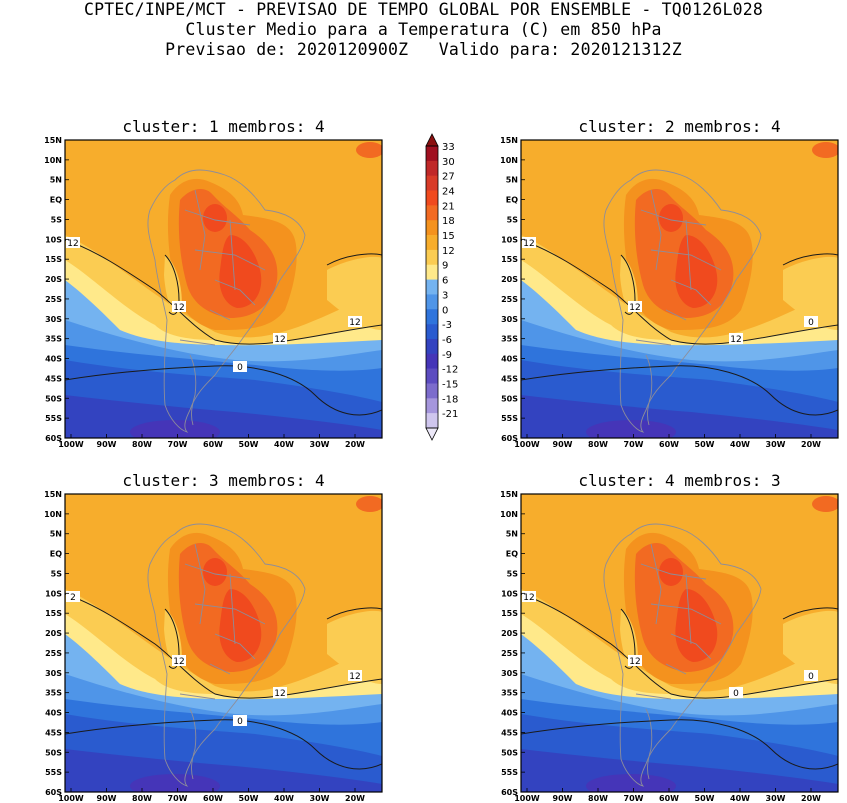 The height and width of the screenshot is (803, 847). I want to click on colorbar-level-label: 6, so click(445, 281).